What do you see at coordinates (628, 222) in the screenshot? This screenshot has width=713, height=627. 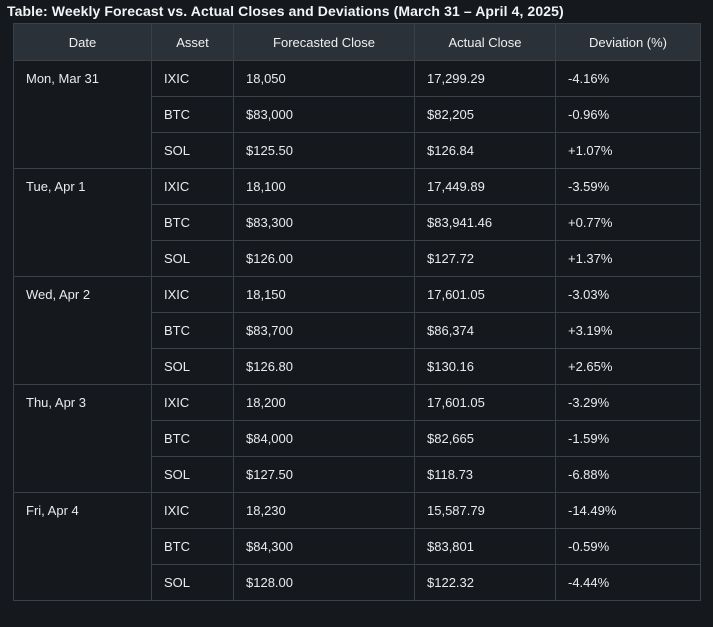 I see `cell-deviation: +0.77%` at bounding box center [628, 222].